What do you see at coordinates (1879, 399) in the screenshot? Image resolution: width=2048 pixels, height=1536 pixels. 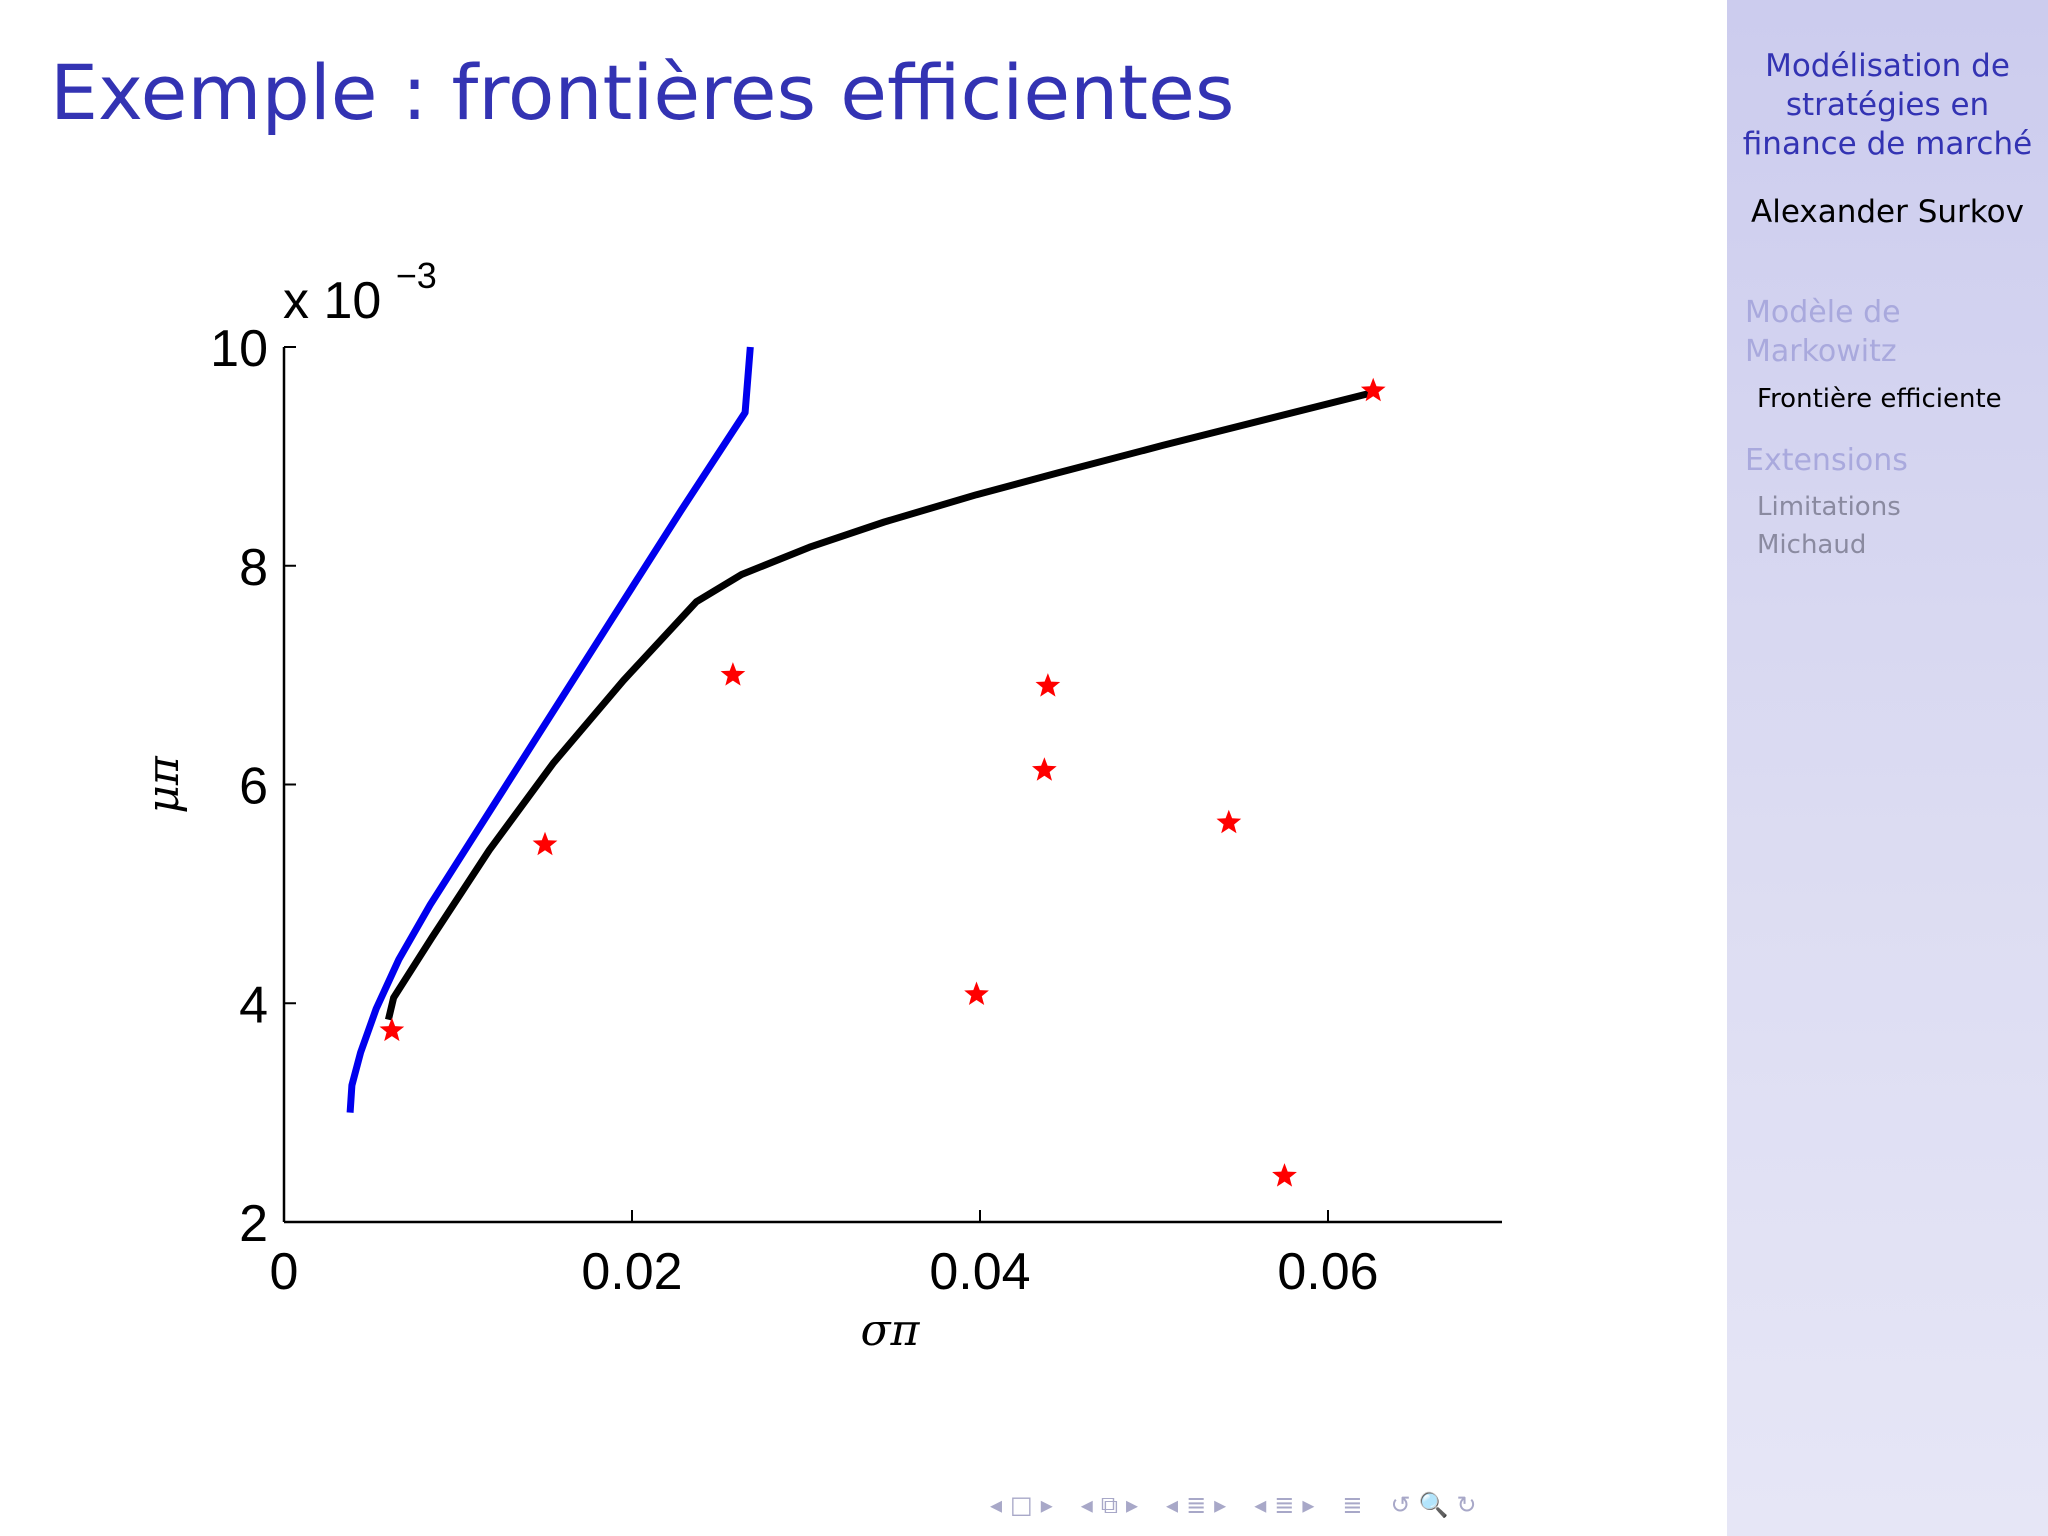 I see `sidebar-item-frontiere: Frontière efficiente` at bounding box center [1879, 399].